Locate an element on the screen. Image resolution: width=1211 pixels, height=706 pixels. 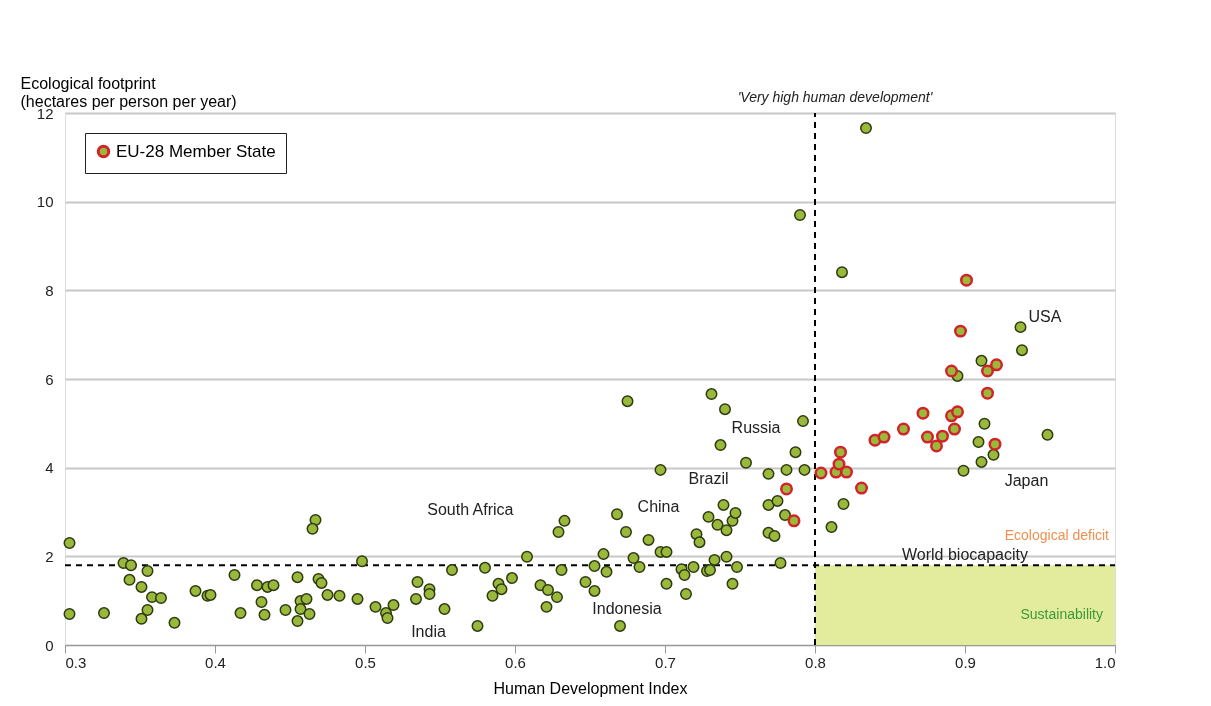
y-tick-label: 8 is located at coordinates (49, 290).